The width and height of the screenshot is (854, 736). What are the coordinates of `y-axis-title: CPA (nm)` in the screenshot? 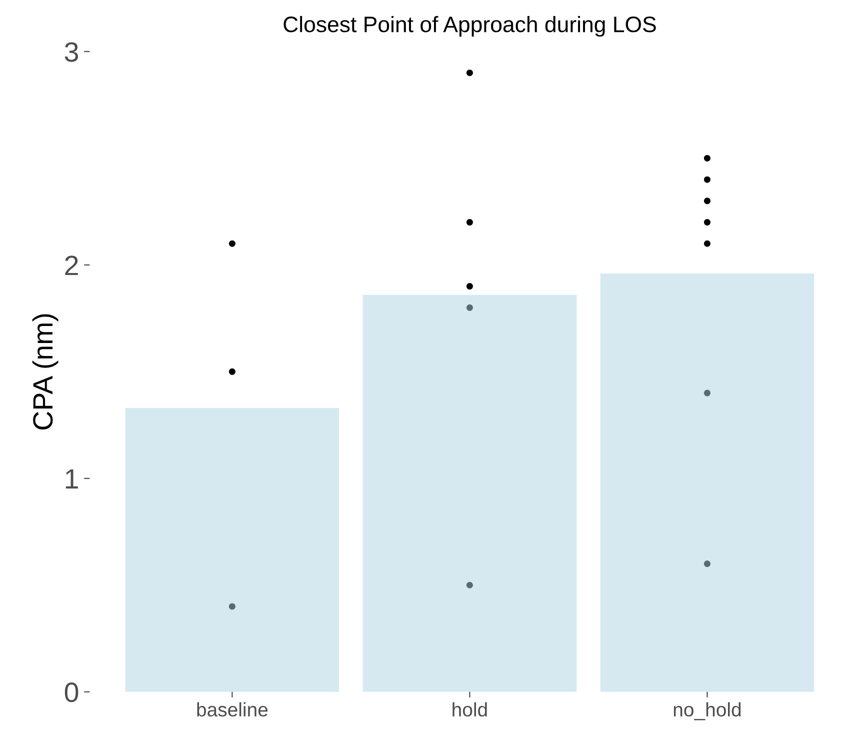 It's located at (45, 372).